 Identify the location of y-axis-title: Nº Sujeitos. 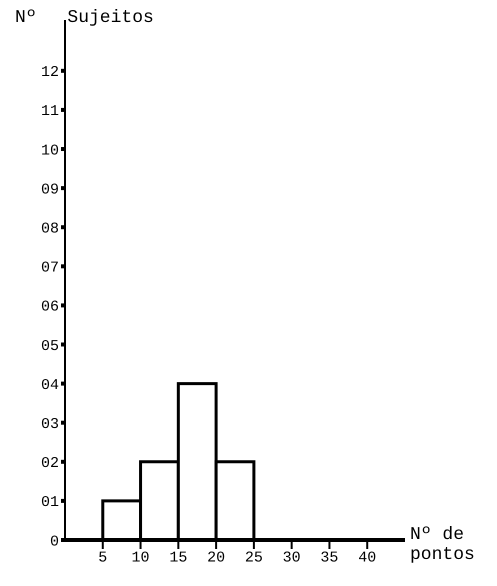
(84, 18).